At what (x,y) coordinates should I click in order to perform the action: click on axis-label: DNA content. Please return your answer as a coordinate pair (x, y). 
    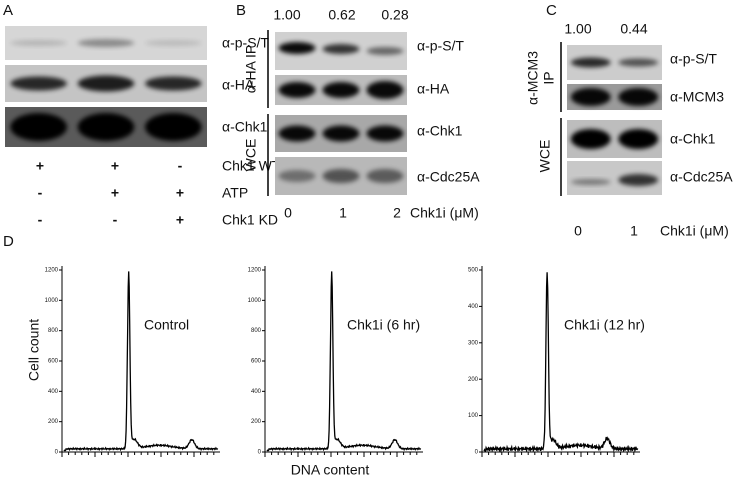
    Looking at the image, I should click on (330, 470).